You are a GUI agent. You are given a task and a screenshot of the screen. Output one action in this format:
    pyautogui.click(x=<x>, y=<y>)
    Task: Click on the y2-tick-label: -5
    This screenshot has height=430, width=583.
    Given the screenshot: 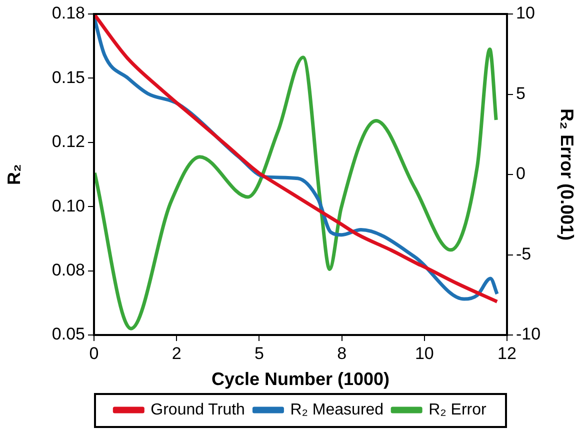 What is the action you would take?
    pyautogui.click(x=524, y=254)
    